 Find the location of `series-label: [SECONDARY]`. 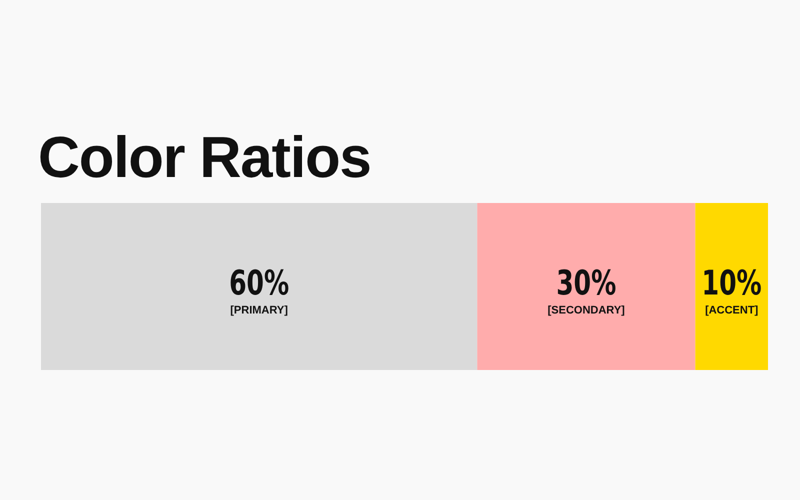

series-label: [SECONDARY] is located at coordinates (587, 310).